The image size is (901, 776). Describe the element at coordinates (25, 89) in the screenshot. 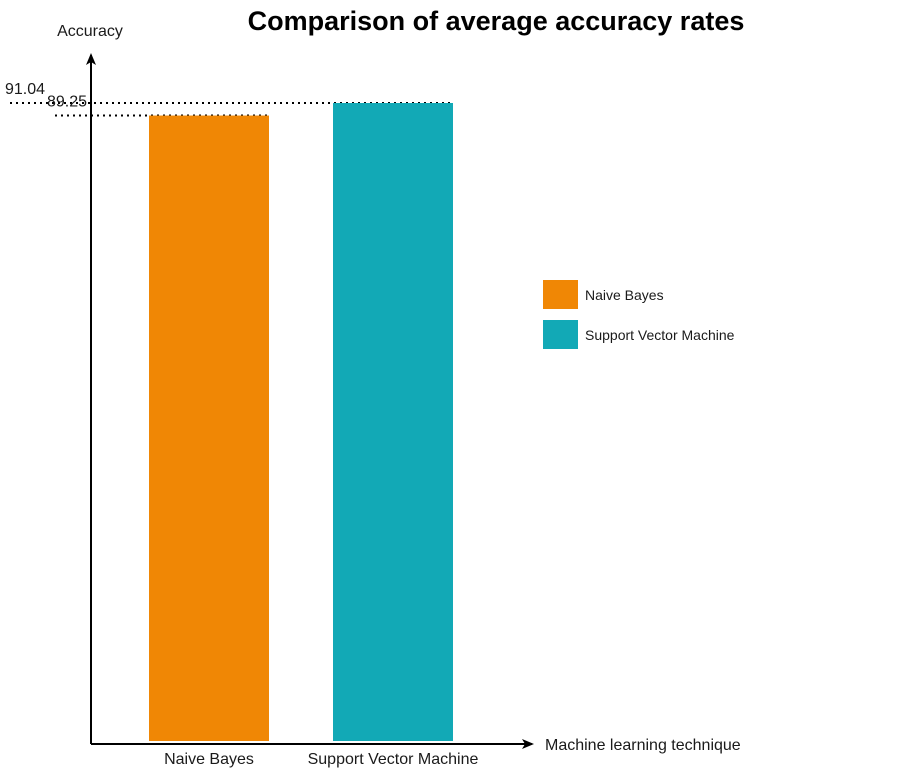

I see `value-label-1: 91.04` at that location.